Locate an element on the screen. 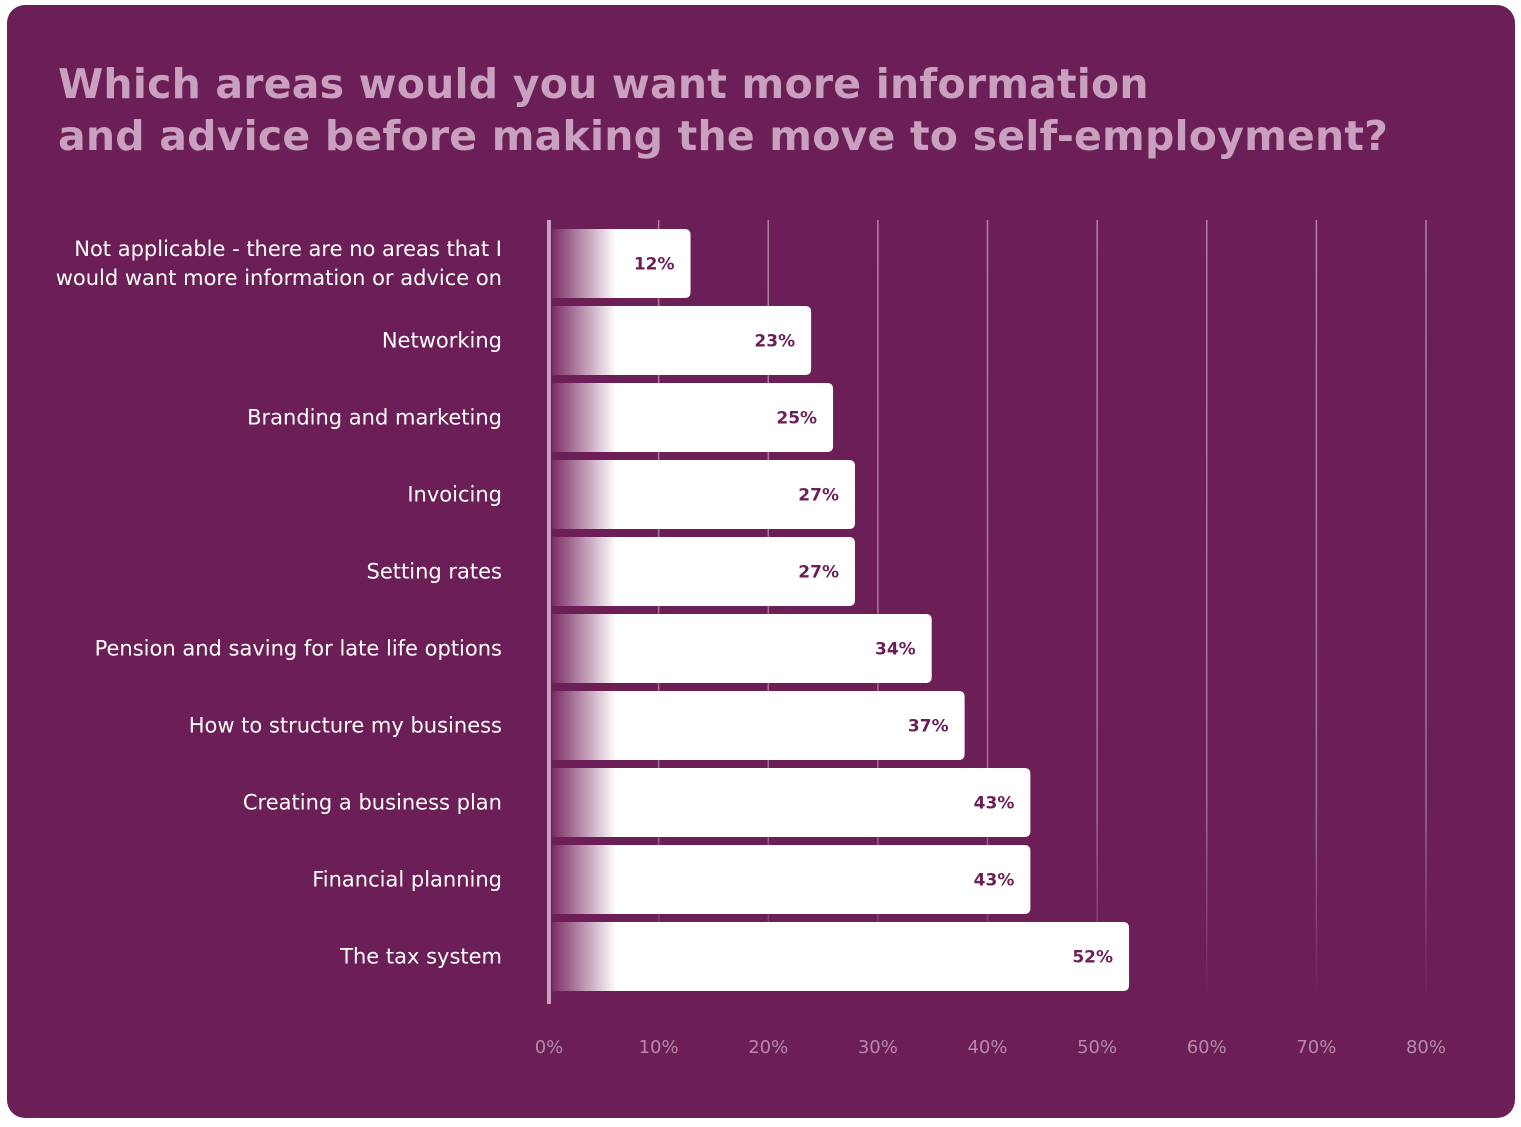 The width and height of the screenshot is (1521, 1127). x-axis-ticks: 0% 10% 20% 30% 40% 50% 60% 70% 80% is located at coordinates (990, 1047).